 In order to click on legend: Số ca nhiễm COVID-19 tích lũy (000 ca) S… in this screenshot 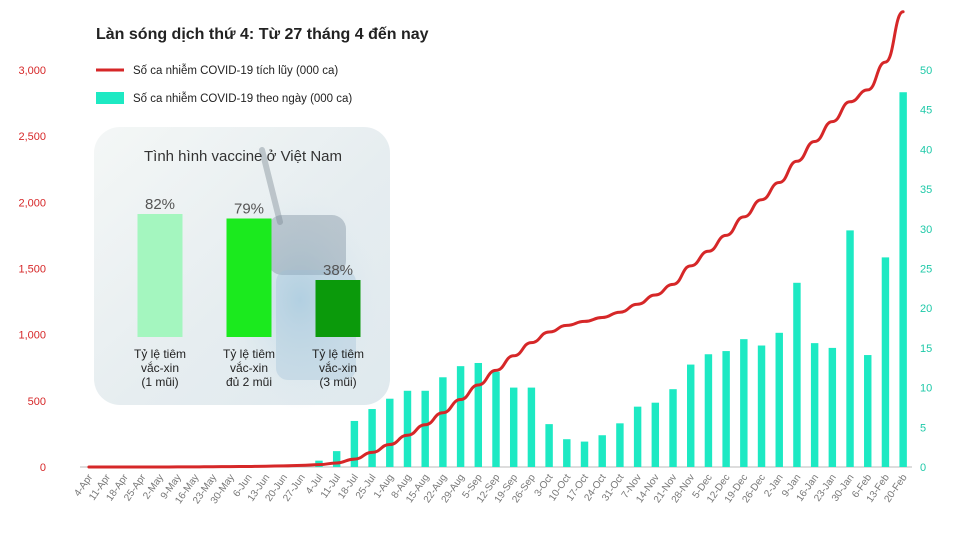, I will do `click(224, 84)`.